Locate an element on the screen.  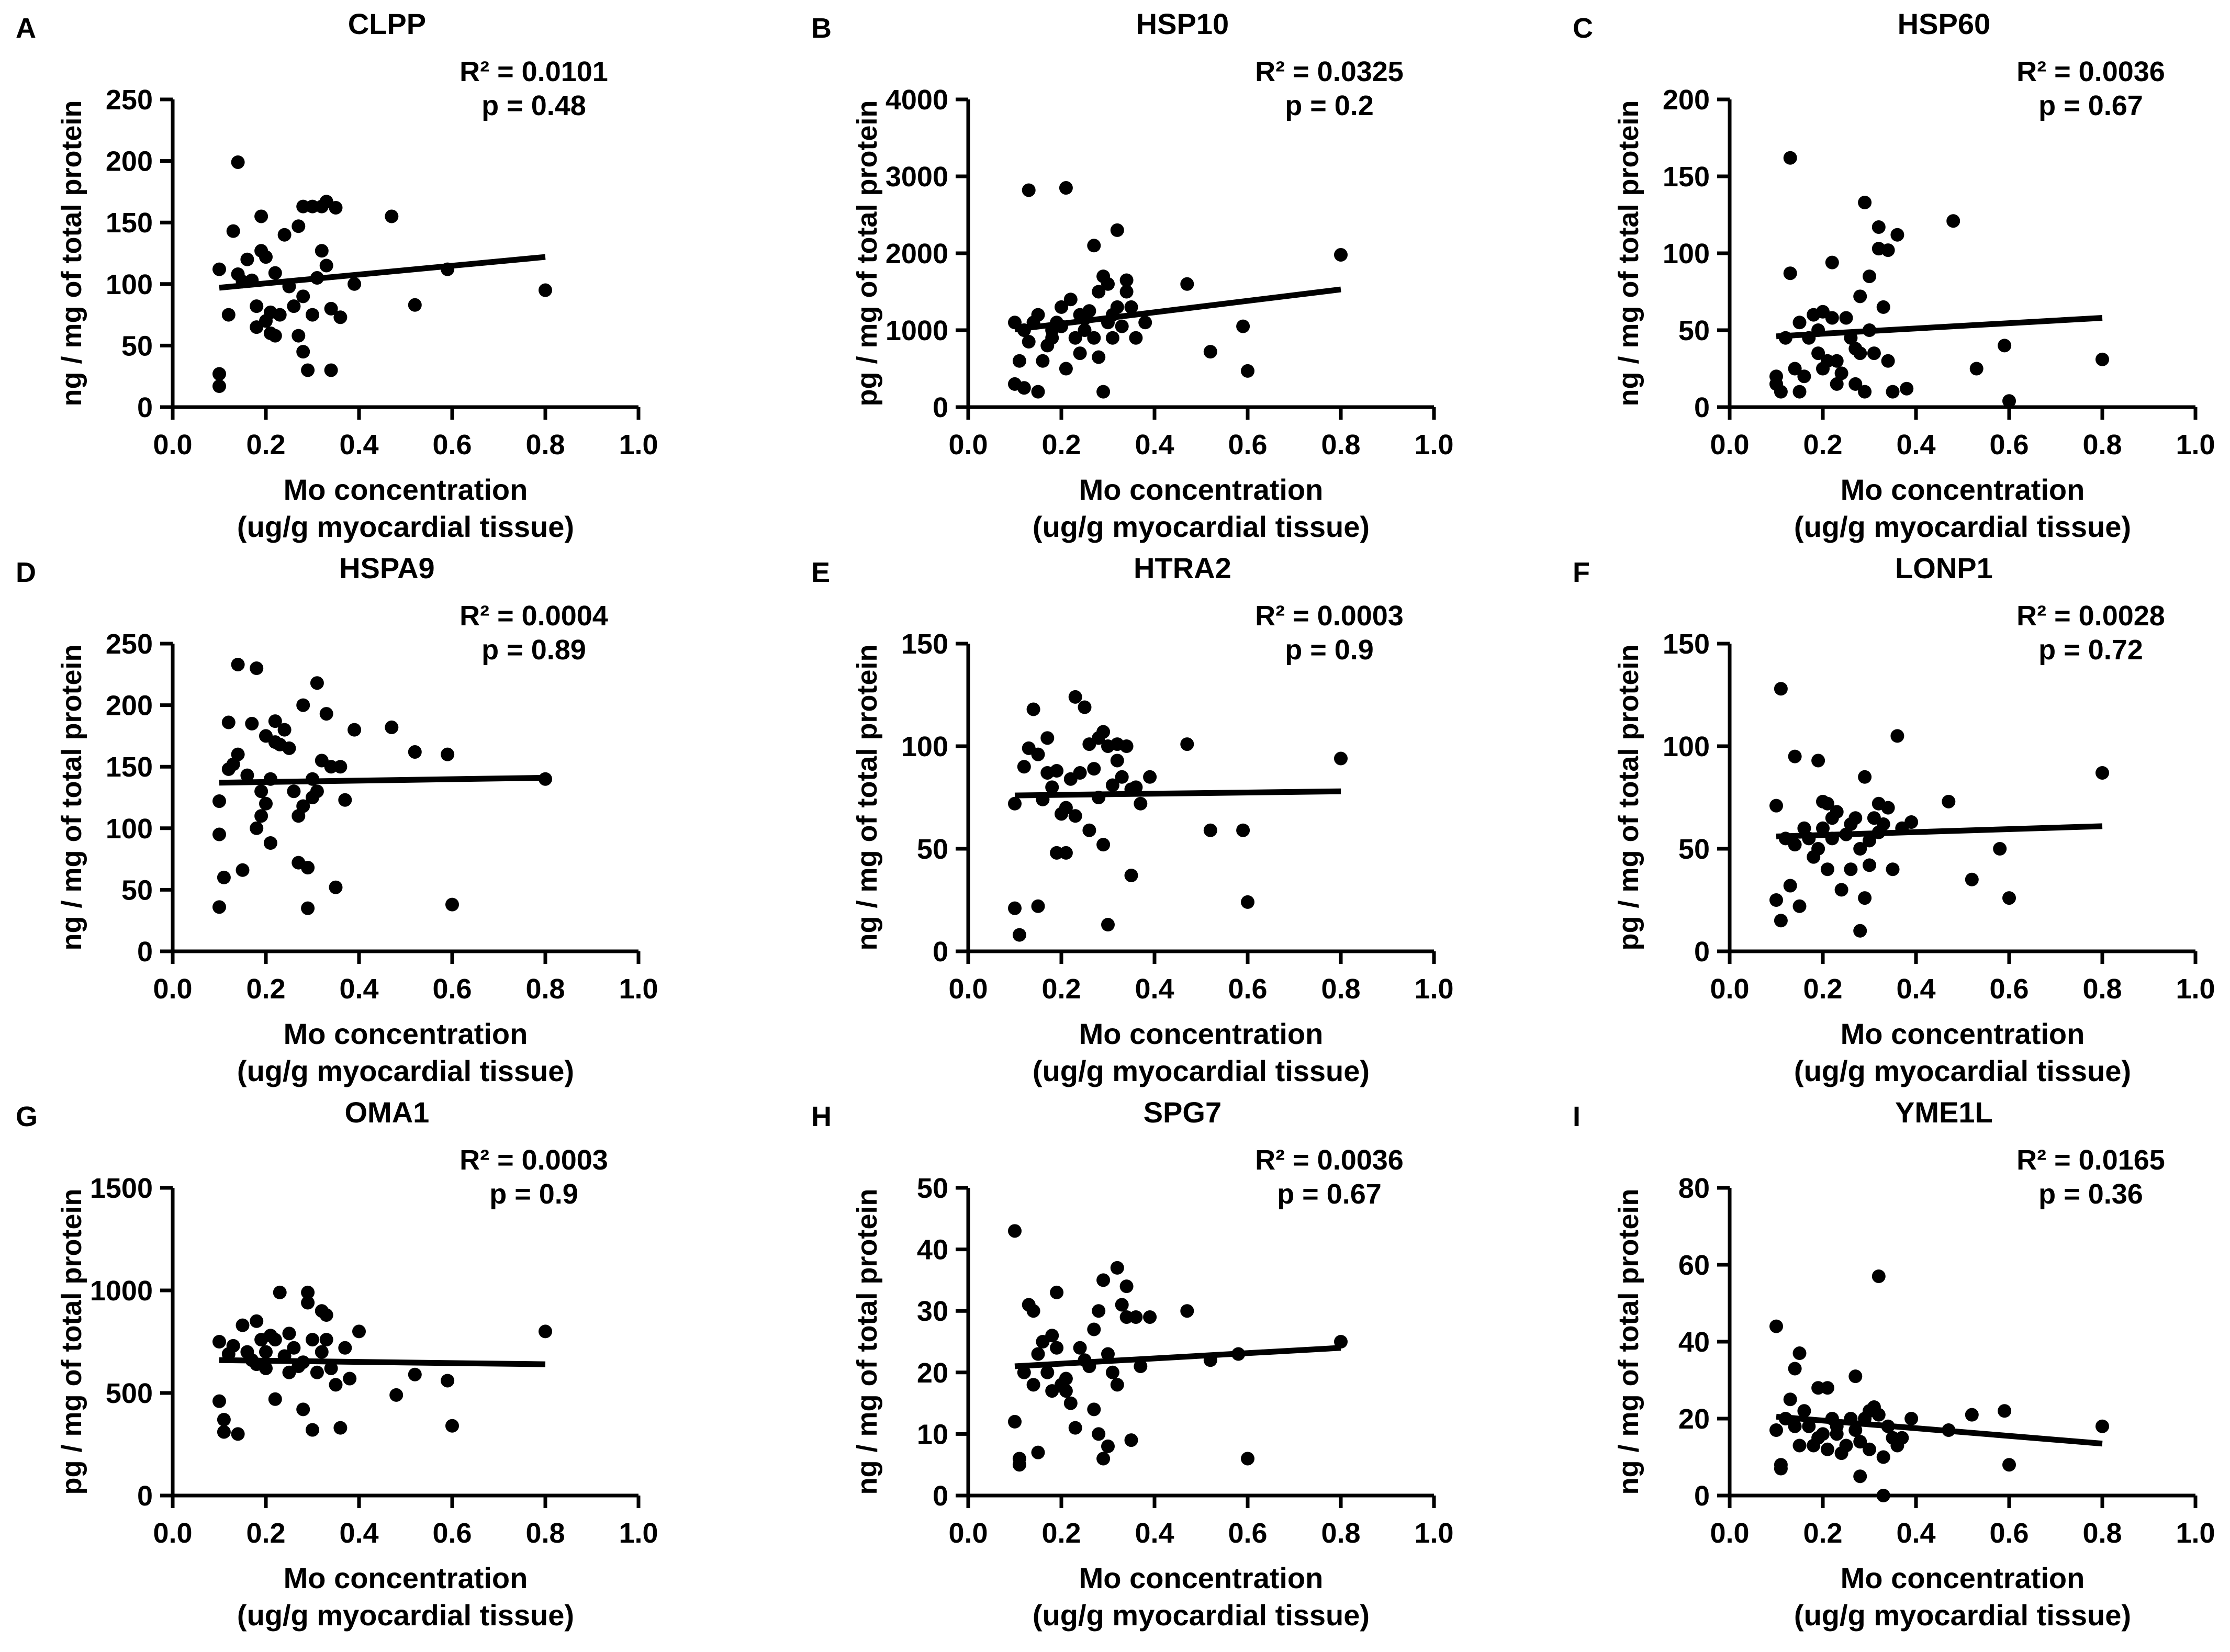
y-tick-label: 500 is located at coordinates (129, 1393).